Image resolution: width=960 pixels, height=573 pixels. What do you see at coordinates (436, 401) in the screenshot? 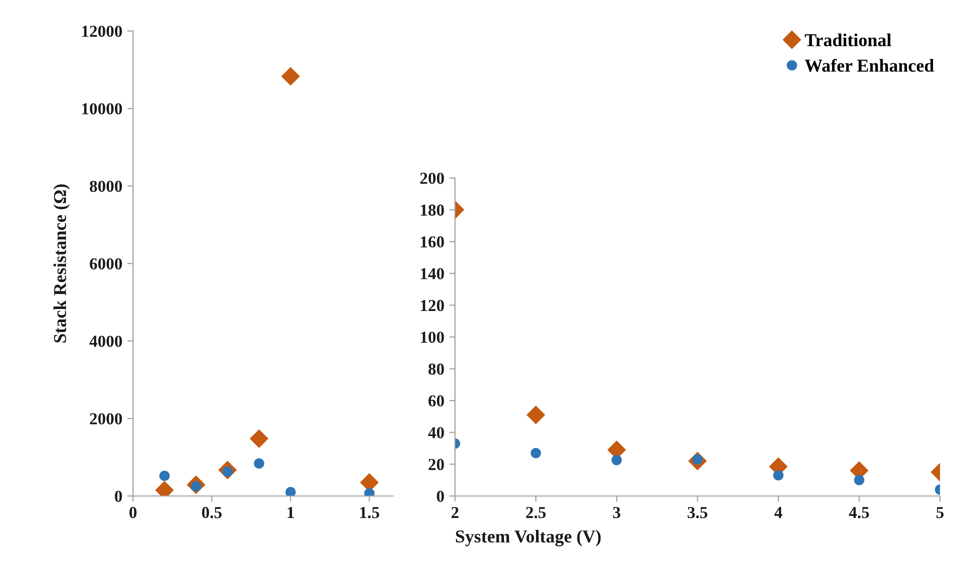
I see `y-tick-label: 60` at bounding box center [436, 401].